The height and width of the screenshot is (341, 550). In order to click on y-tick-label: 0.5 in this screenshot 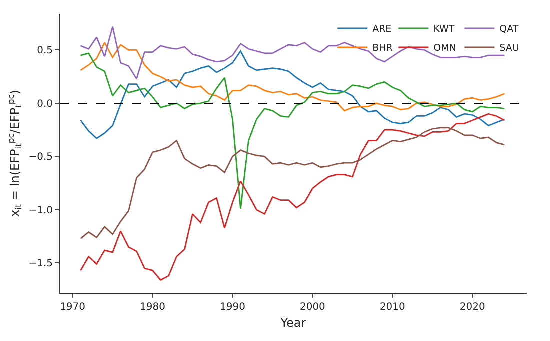, I will do `click(45, 51)`.